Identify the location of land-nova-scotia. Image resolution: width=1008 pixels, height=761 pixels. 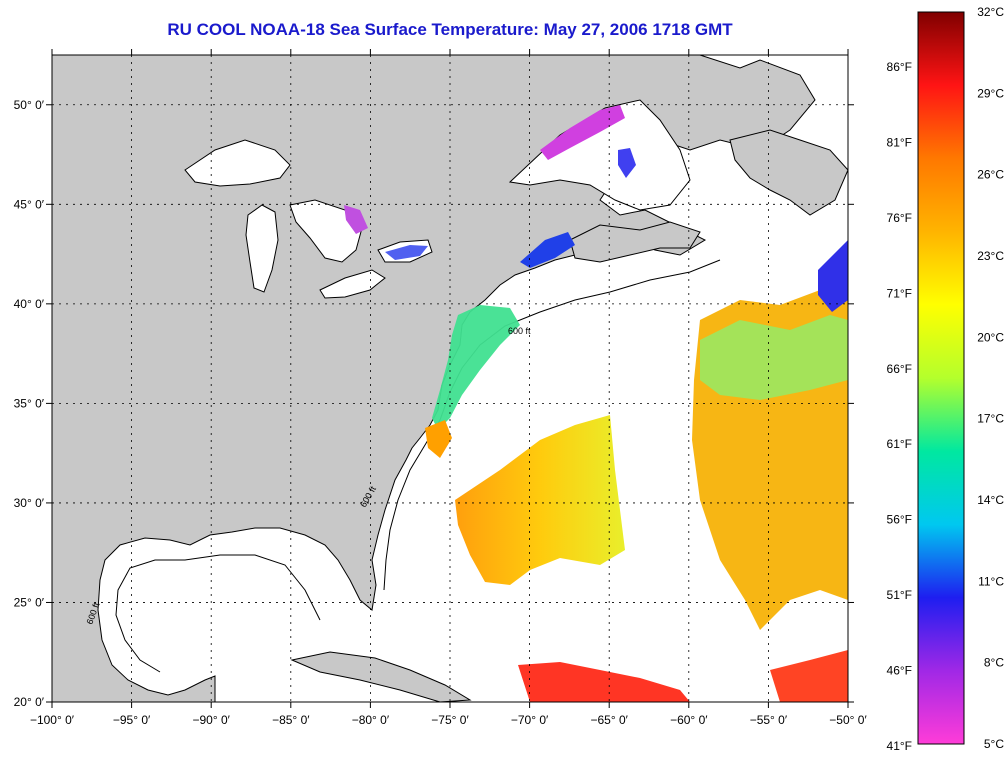
(635, 242).